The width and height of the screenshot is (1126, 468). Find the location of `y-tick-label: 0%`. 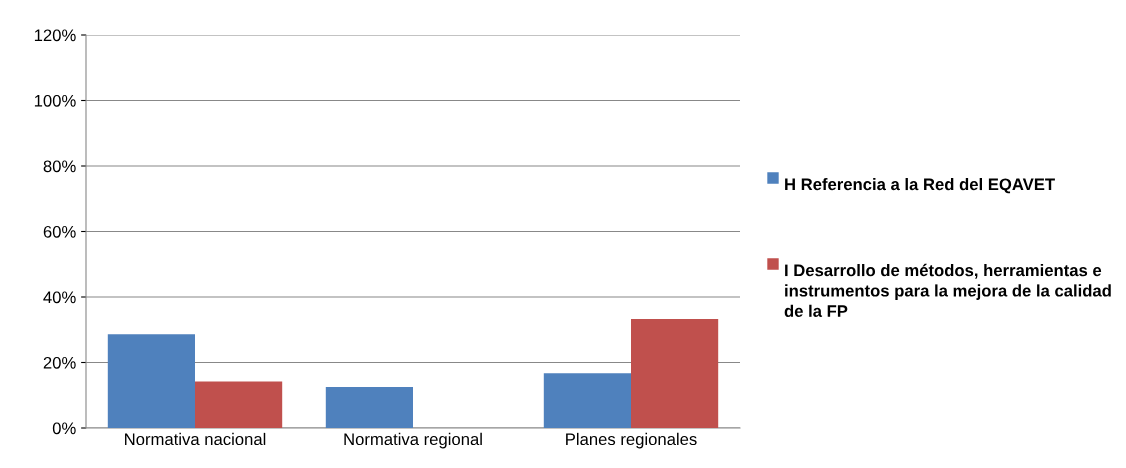

y-tick-label: 0% is located at coordinates (64, 428).